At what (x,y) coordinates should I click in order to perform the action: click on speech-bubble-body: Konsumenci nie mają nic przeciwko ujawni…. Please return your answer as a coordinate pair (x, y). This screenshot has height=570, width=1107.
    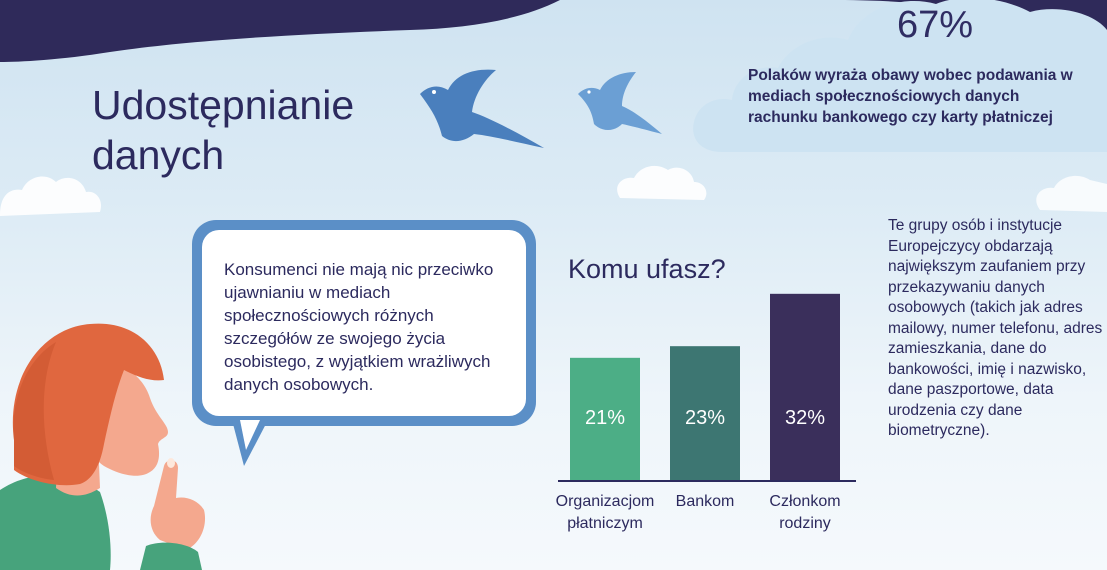
    Looking at the image, I should click on (364, 323).